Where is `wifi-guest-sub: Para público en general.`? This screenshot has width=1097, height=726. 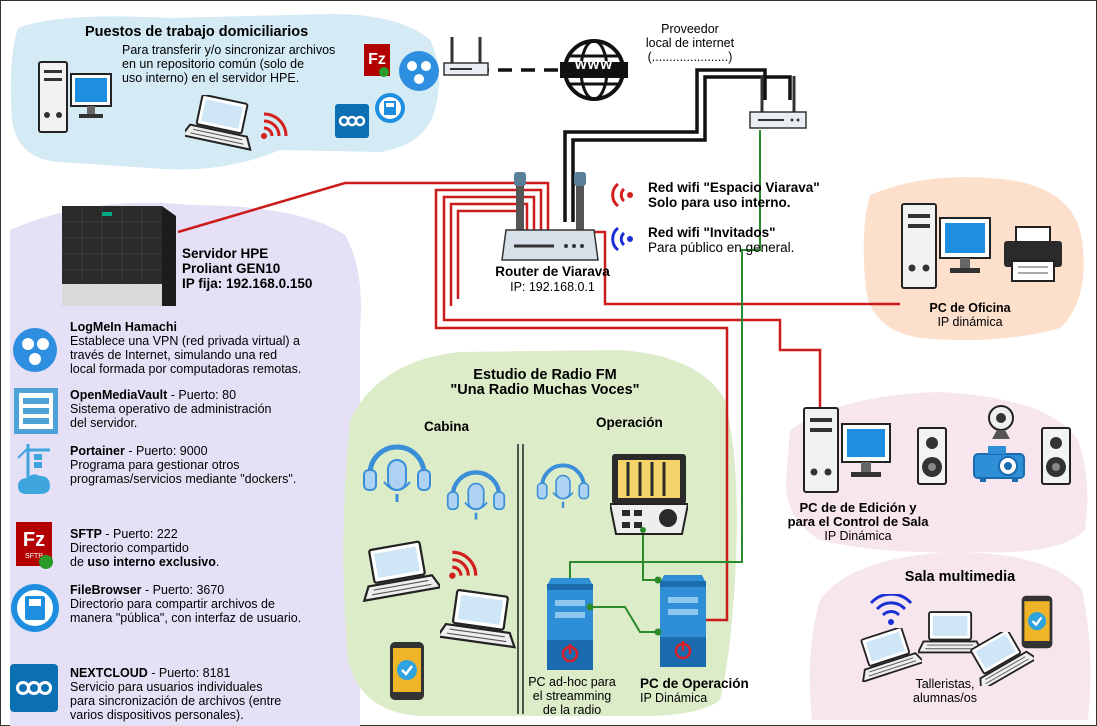
wifi-guest-sub: Para público en general. is located at coordinates (721, 247).